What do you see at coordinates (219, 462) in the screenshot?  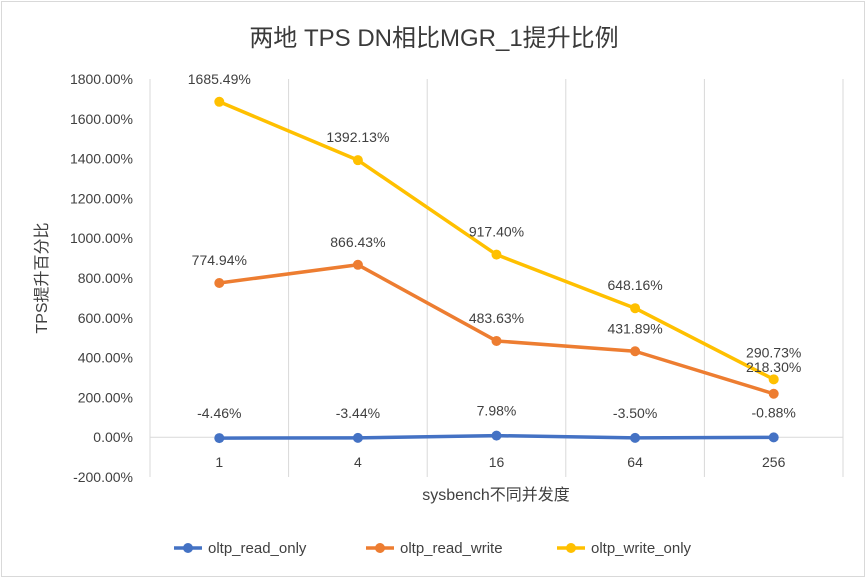 I see `x-tick-label: 1` at bounding box center [219, 462].